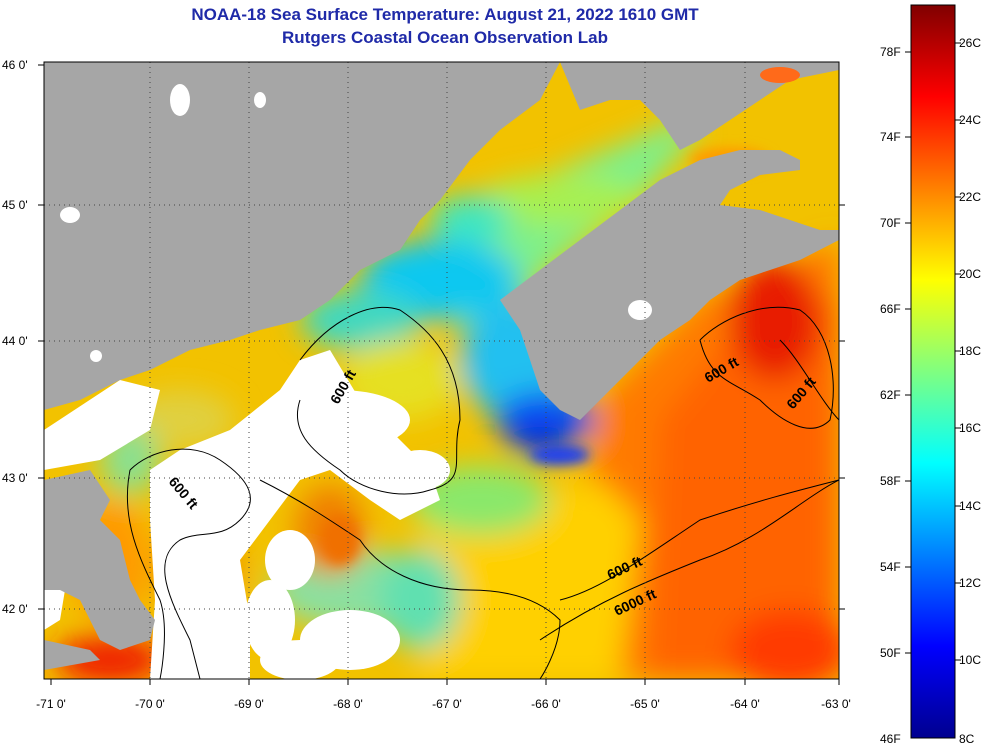 This screenshot has width=984, height=754. Describe the element at coordinates (970, 391) in the screenshot. I see `colorbar-c-labels: 26C 24C 22C 20C 18C 16C 14C 12C 10C 8C` at that location.